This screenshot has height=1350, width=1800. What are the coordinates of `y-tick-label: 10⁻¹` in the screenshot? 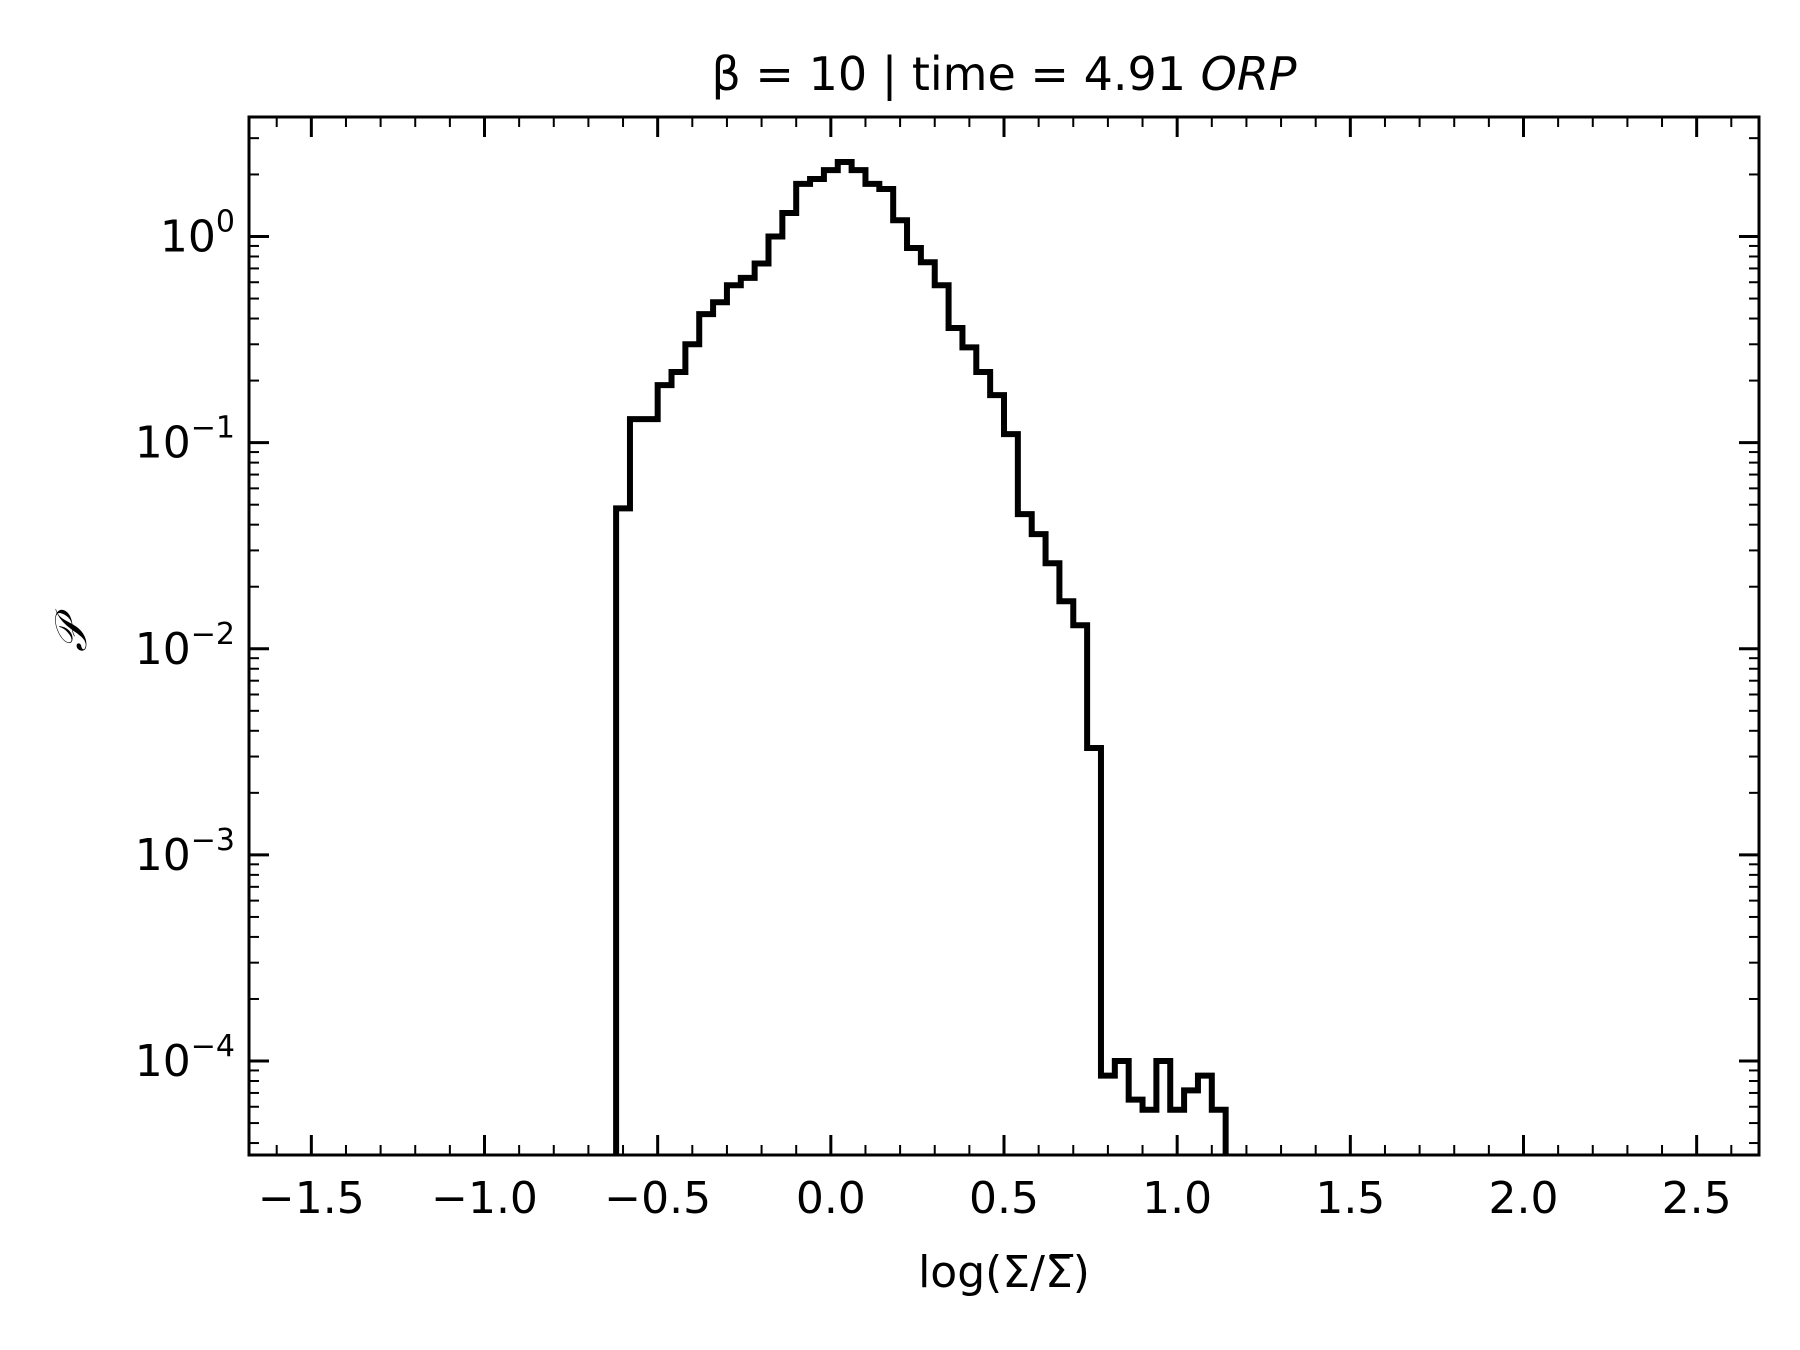 It's located at (185, 440).